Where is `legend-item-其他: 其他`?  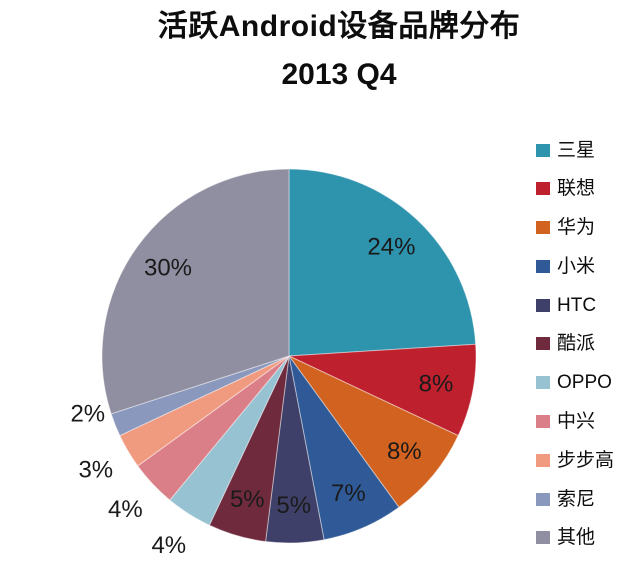
legend-item-其他: 其他 is located at coordinates (575, 538).